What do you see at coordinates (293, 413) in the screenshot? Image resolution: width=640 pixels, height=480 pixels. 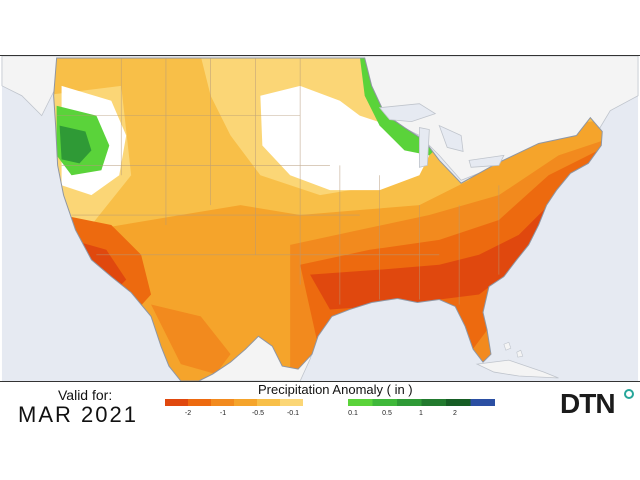 I see `legend-tick-label: -0.1` at bounding box center [293, 413].